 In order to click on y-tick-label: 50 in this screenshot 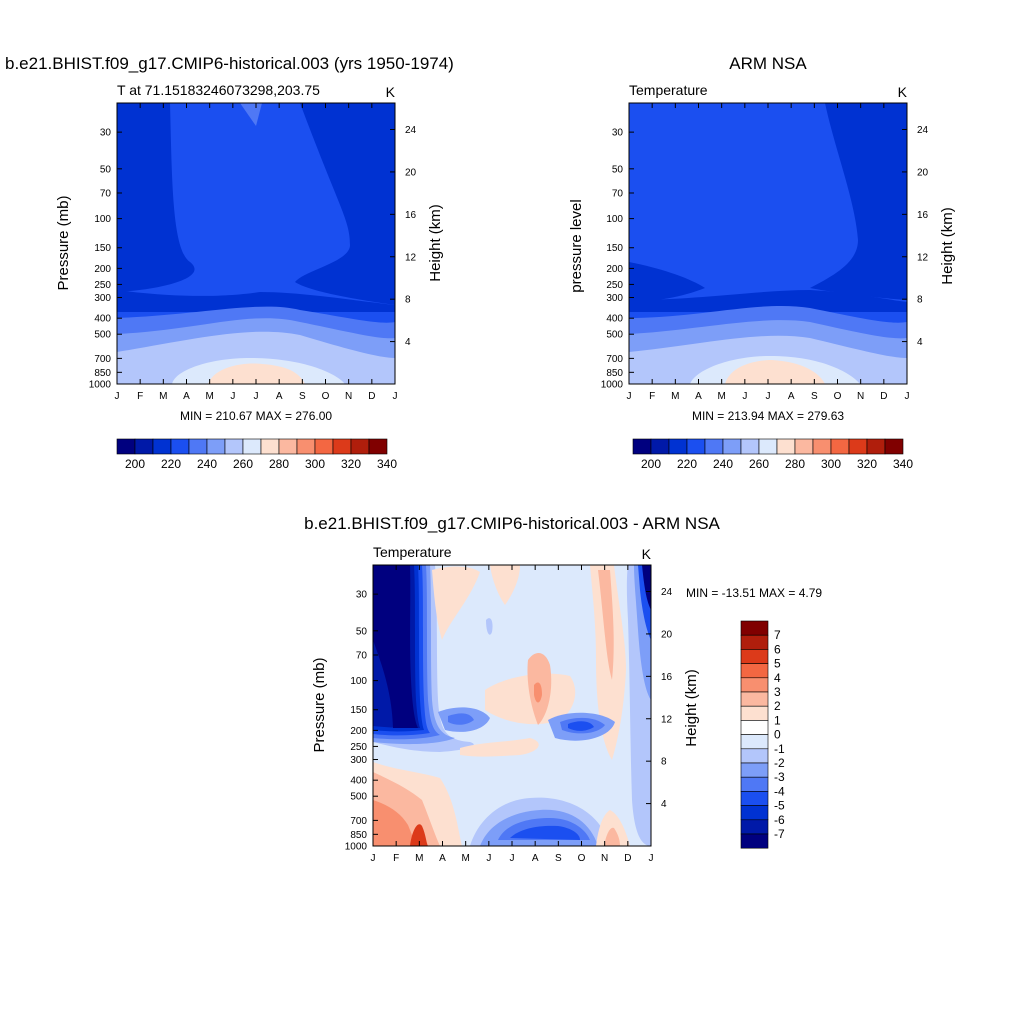, I will do `click(106, 169)`.